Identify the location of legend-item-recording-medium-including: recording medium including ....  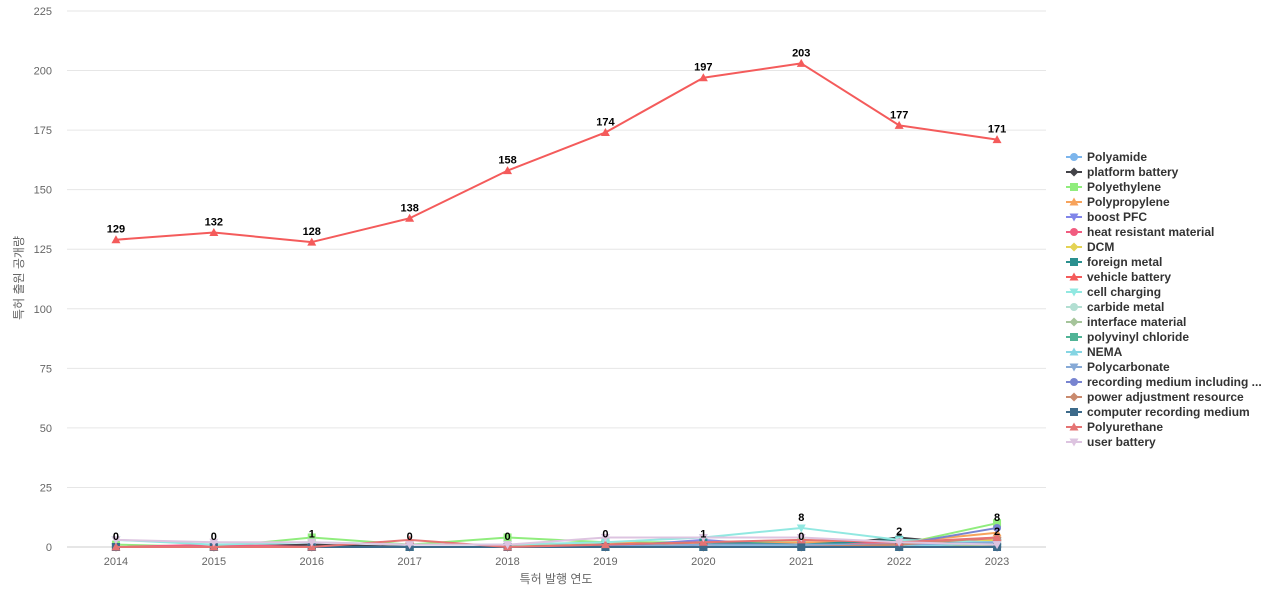
(1171, 381).